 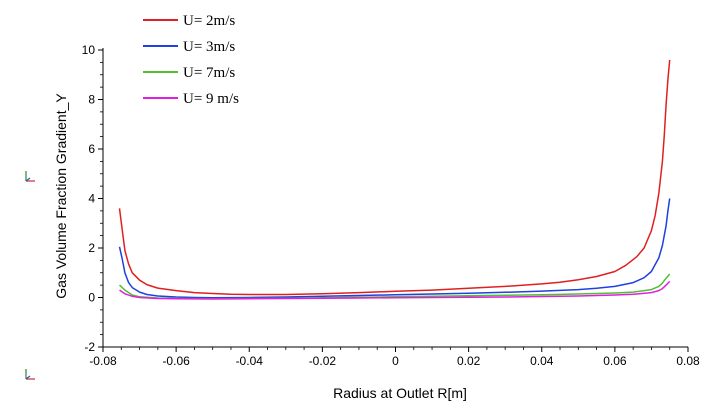 I want to click on x-tick-label: -0.04, so click(x=250, y=361).